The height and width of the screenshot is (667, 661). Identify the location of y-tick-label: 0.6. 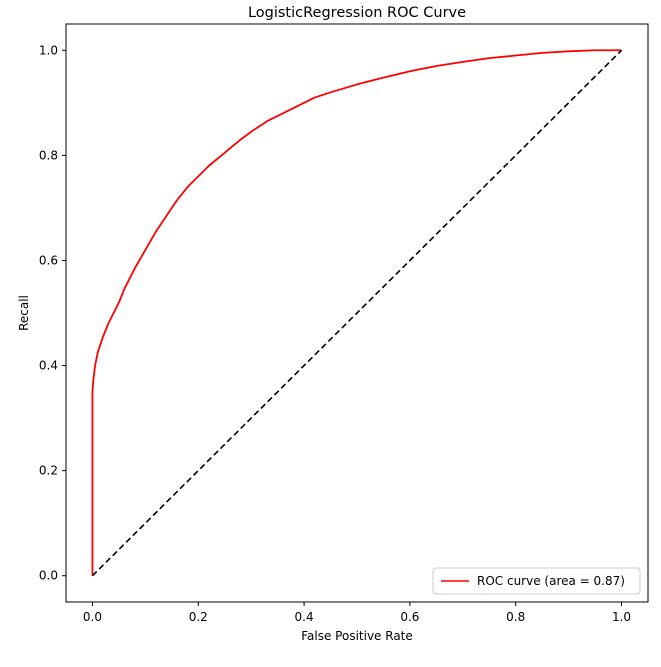
(48, 260).